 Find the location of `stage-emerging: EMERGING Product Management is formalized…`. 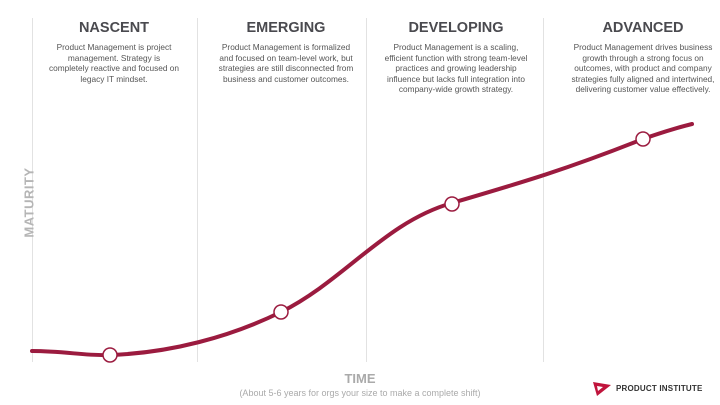

stage-emerging: EMERGING Product Management is formalized… is located at coordinates (286, 52).